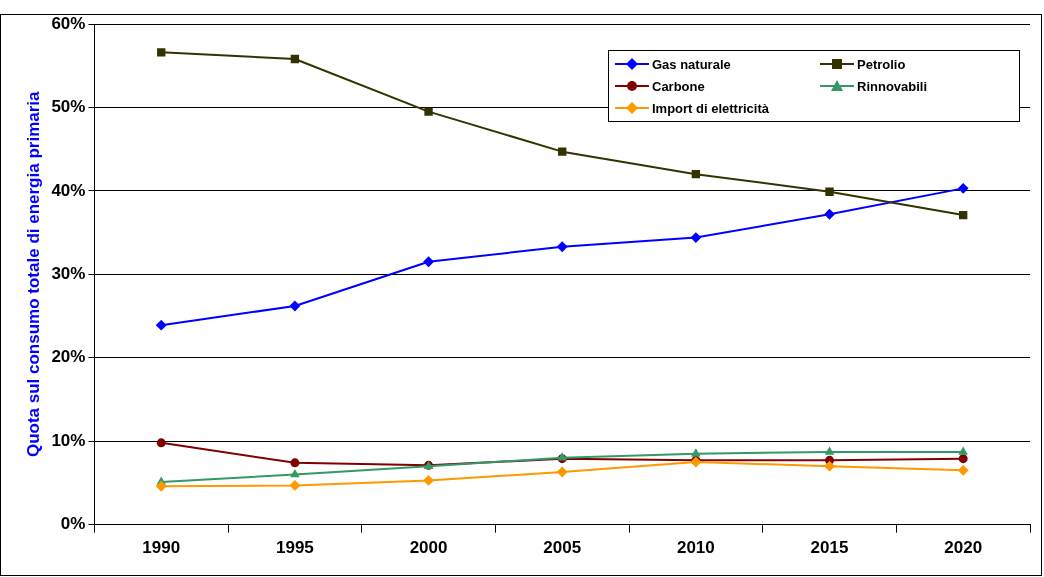  What do you see at coordinates (68, 107) in the screenshot?
I see `y-tick-label: 50%` at bounding box center [68, 107].